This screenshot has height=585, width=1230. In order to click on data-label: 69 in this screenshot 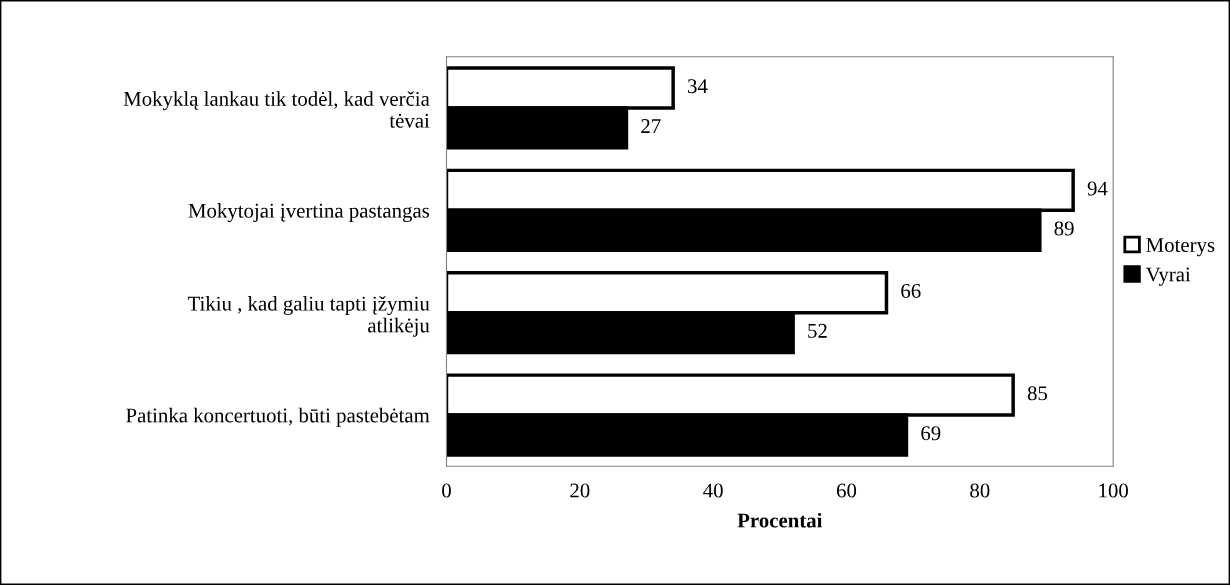, I will do `click(931, 433)`.